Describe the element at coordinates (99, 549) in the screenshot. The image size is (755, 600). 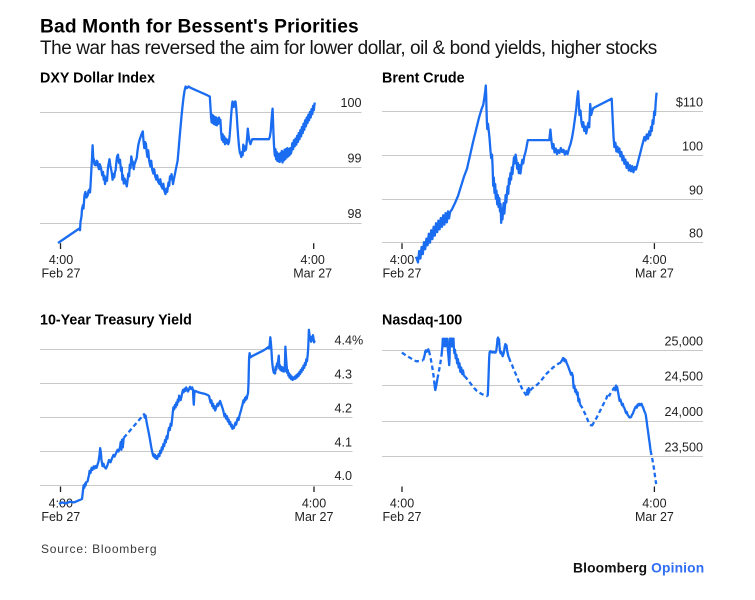
I see `svg-text: Source: Bloomberg` at that location.